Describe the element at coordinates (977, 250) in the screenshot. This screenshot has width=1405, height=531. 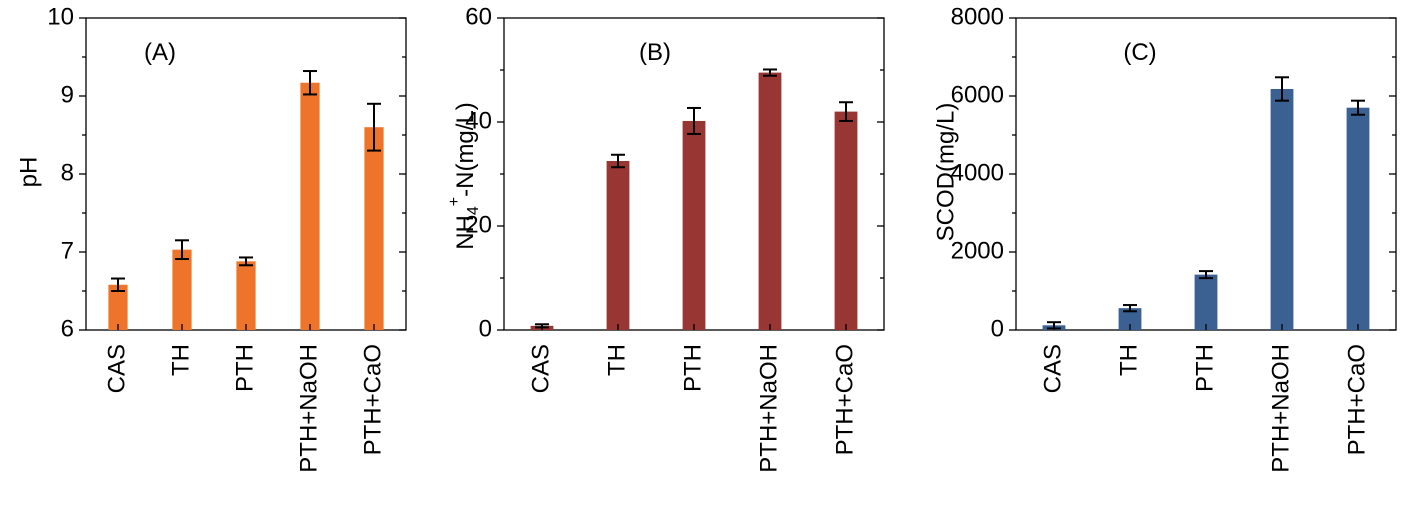
I see `panel-c-ytick-label: 2000` at that location.